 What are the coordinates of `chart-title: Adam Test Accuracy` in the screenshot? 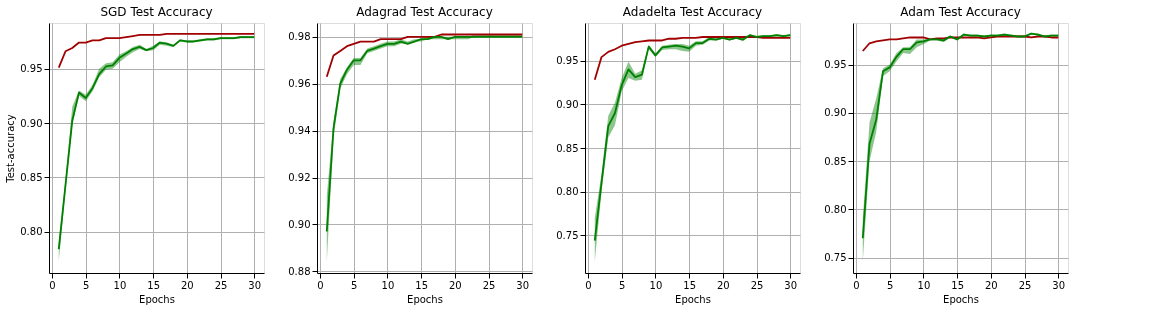 It's located at (960, 12).